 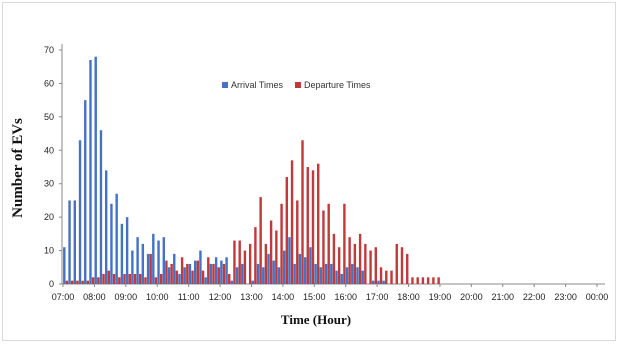 I want to click on x-tick-label: 10:00, so click(x=157, y=297).